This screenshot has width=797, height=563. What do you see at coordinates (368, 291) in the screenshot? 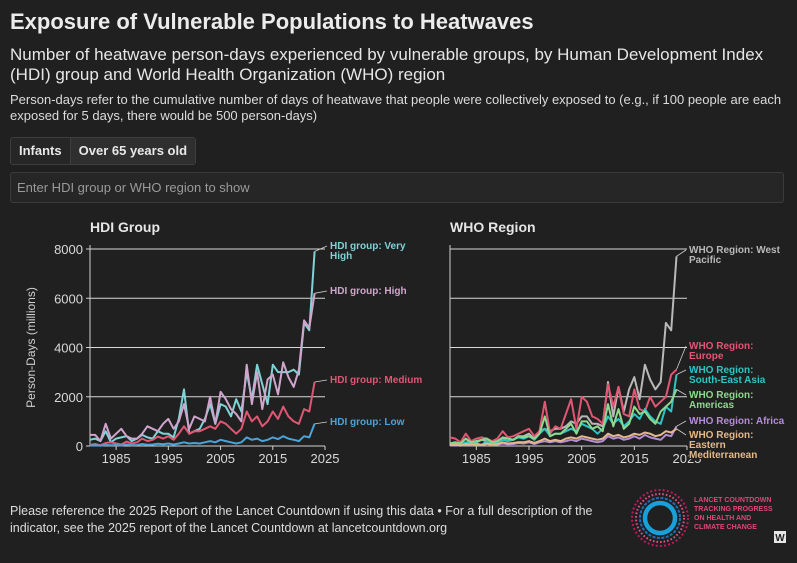
I see `series-end-label: HDI group: High` at bounding box center [368, 291].